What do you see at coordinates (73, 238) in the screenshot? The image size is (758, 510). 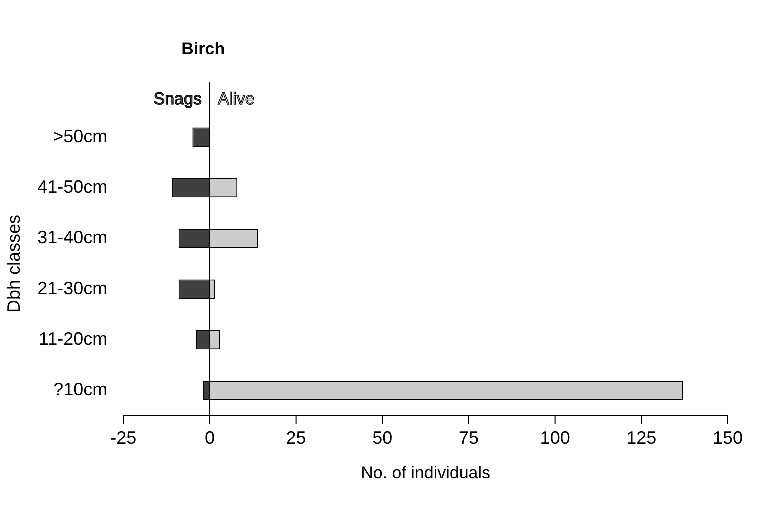 I see `y-tick-label: 31-40cm` at bounding box center [73, 238].